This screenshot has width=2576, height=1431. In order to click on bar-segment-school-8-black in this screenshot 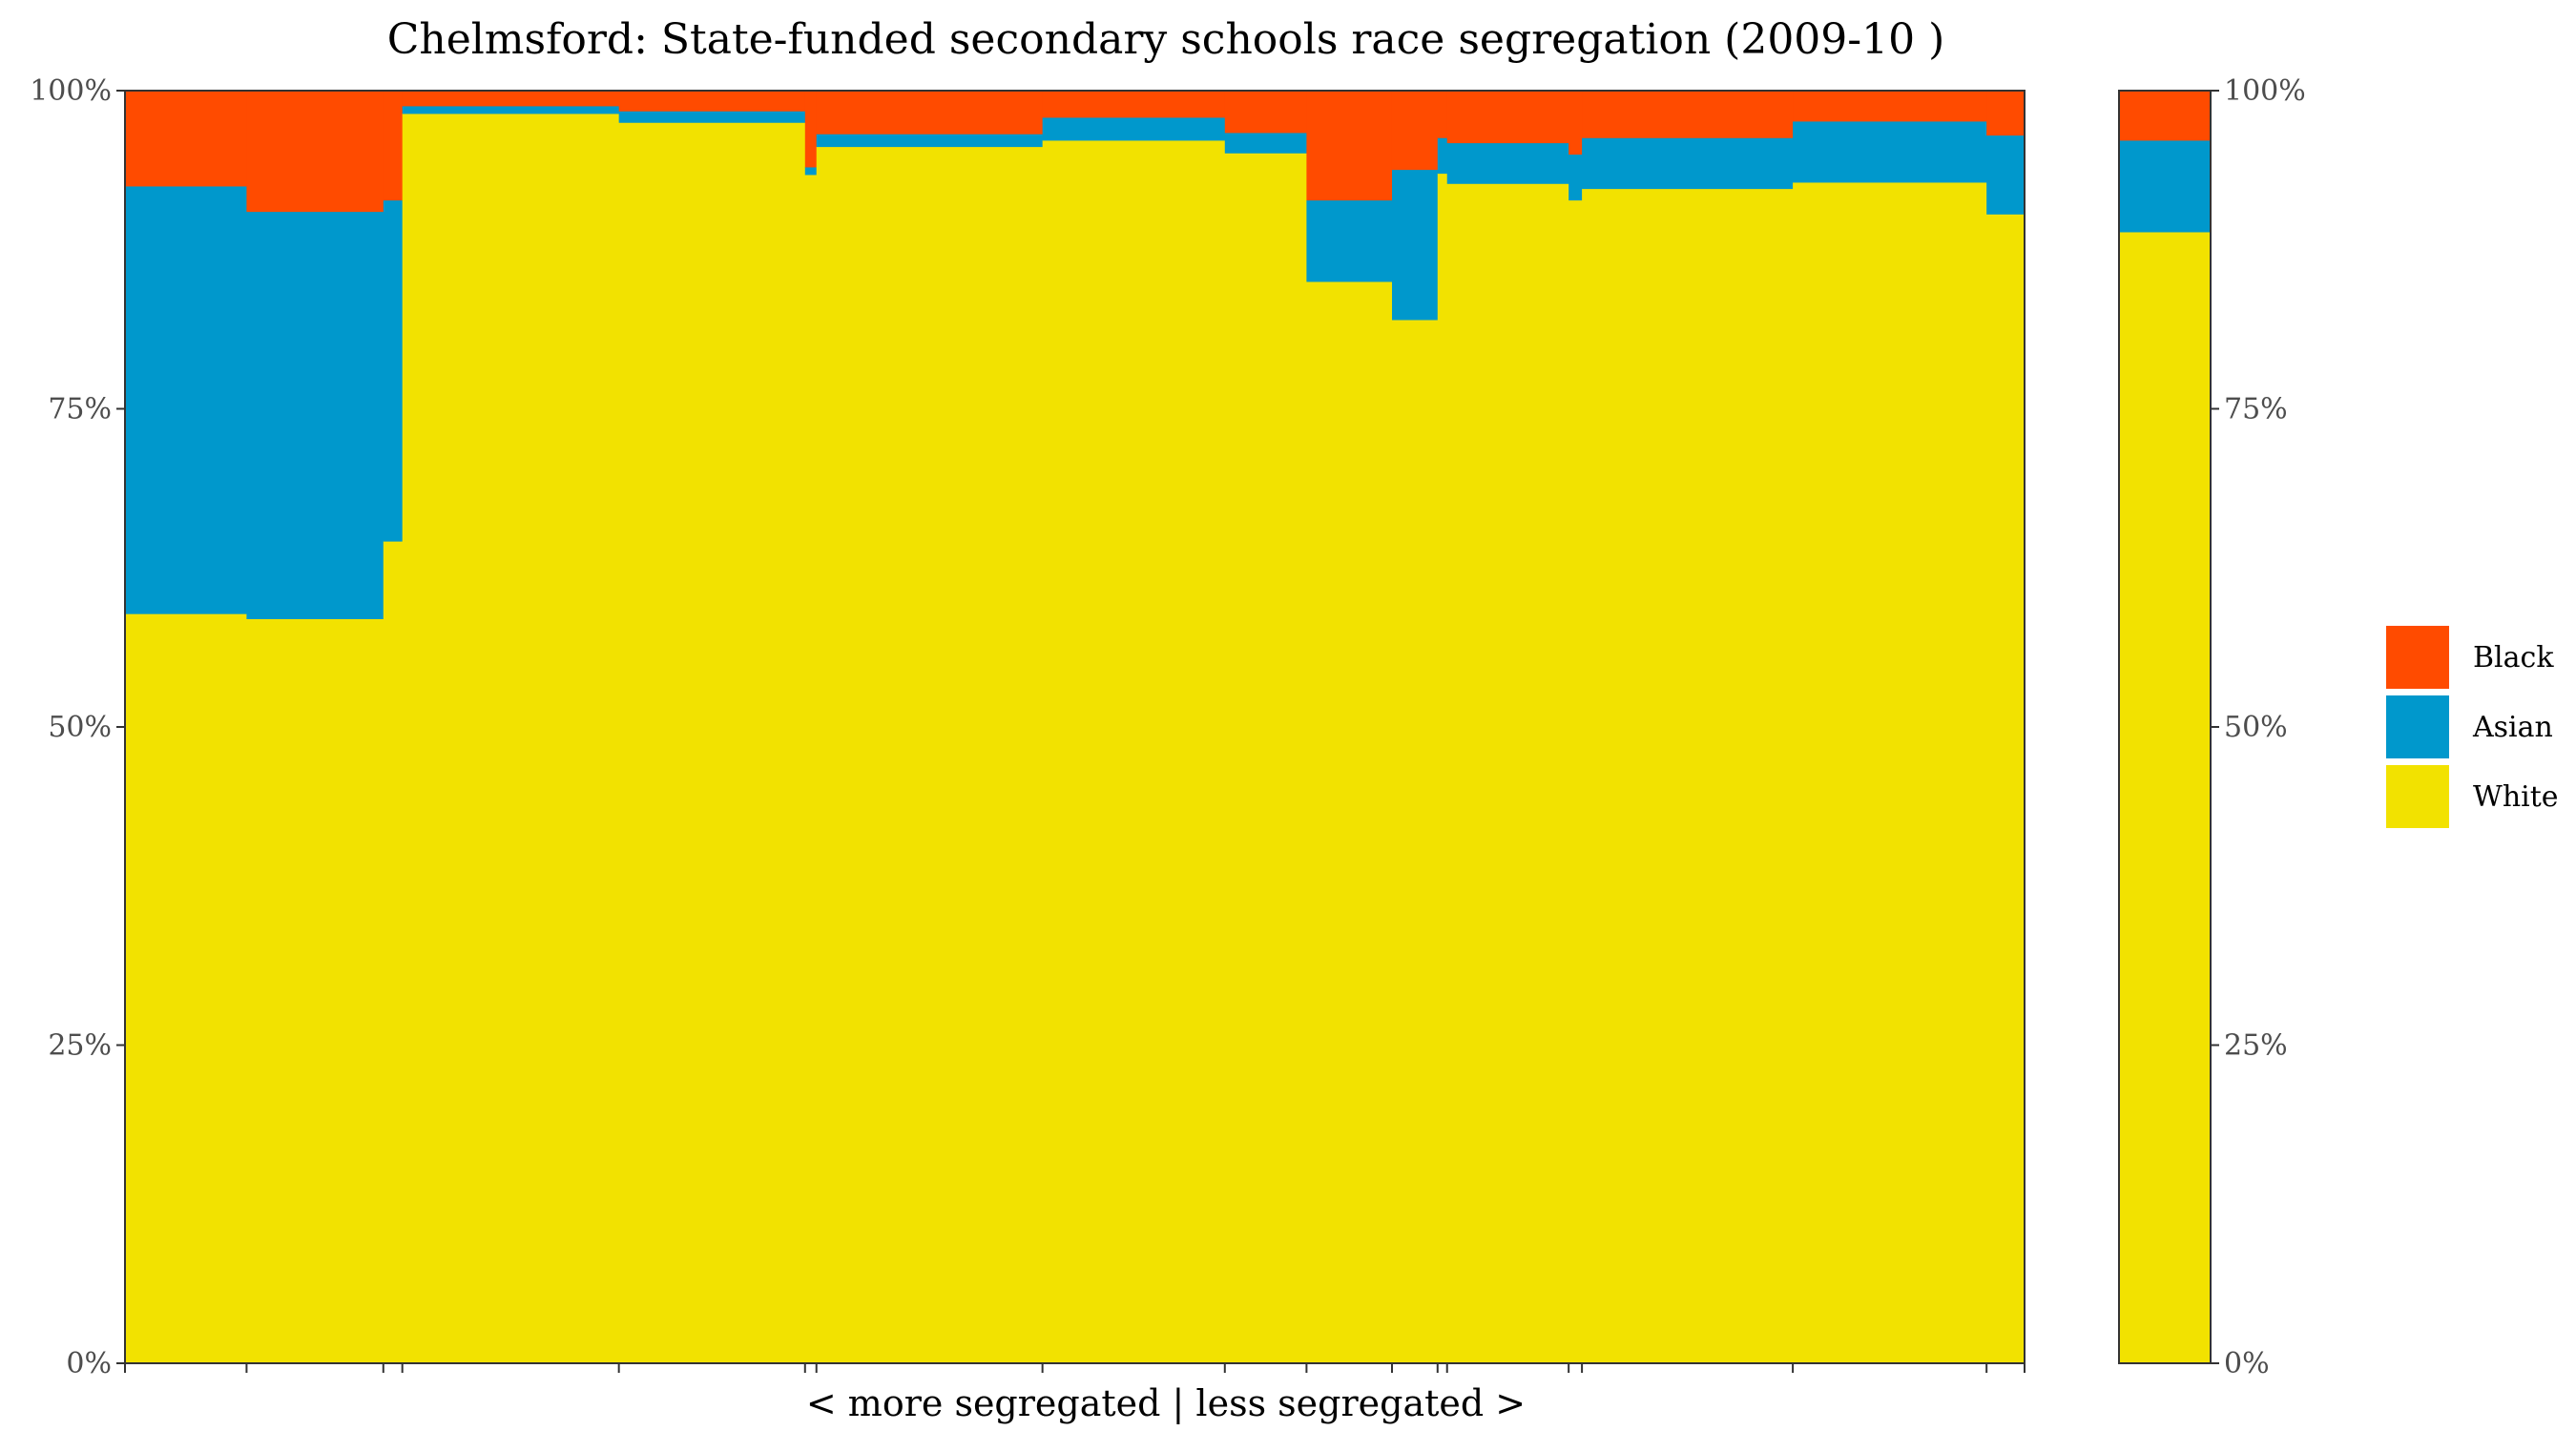, I will do `click(1134, 104)`.